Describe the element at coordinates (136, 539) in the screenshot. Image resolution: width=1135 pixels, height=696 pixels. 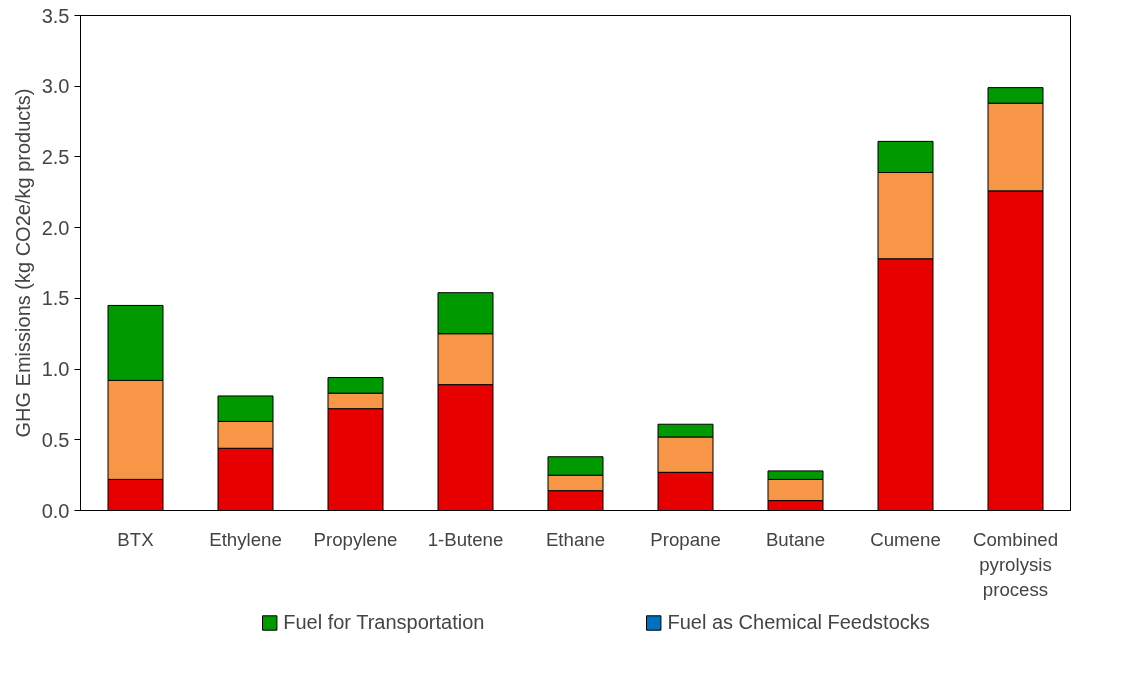
I see `x-tick-label: BTX` at that location.